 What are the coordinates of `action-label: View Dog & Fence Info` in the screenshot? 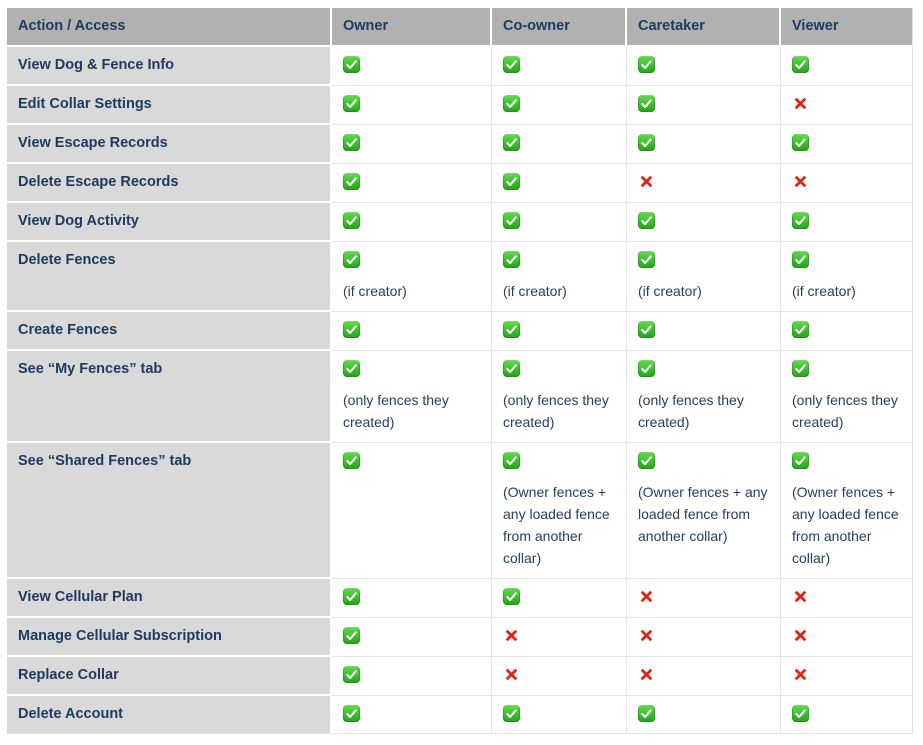 It's located at (169, 66).